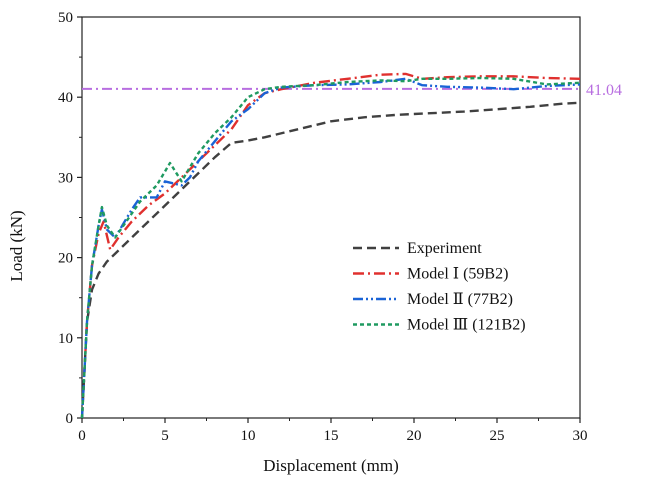 The image size is (647, 481). What do you see at coordinates (65, 339) in the screenshot?
I see `y-tick-label: 10` at bounding box center [65, 339].